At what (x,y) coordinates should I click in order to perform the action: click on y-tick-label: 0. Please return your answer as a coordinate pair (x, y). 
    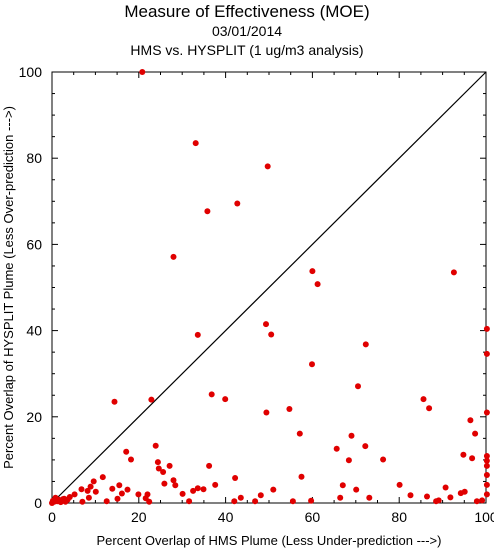
    Looking at the image, I should click on (38, 503).